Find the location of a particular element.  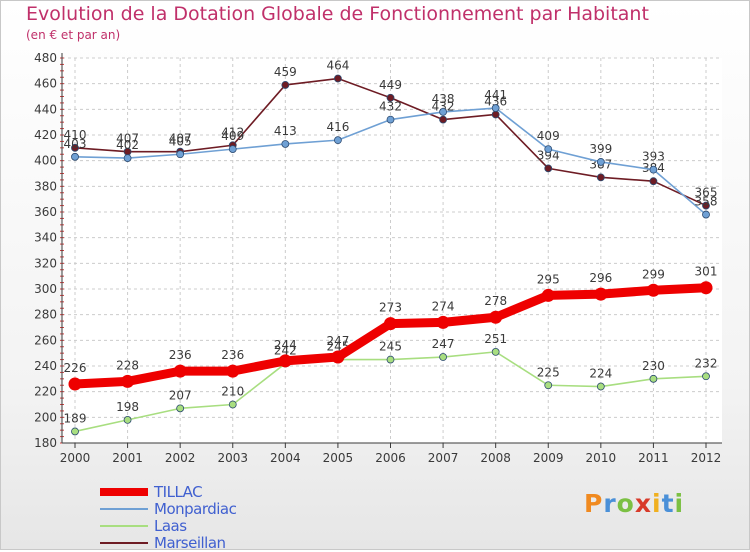

data-label-laas: 251 is located at coordinates (495, 339).